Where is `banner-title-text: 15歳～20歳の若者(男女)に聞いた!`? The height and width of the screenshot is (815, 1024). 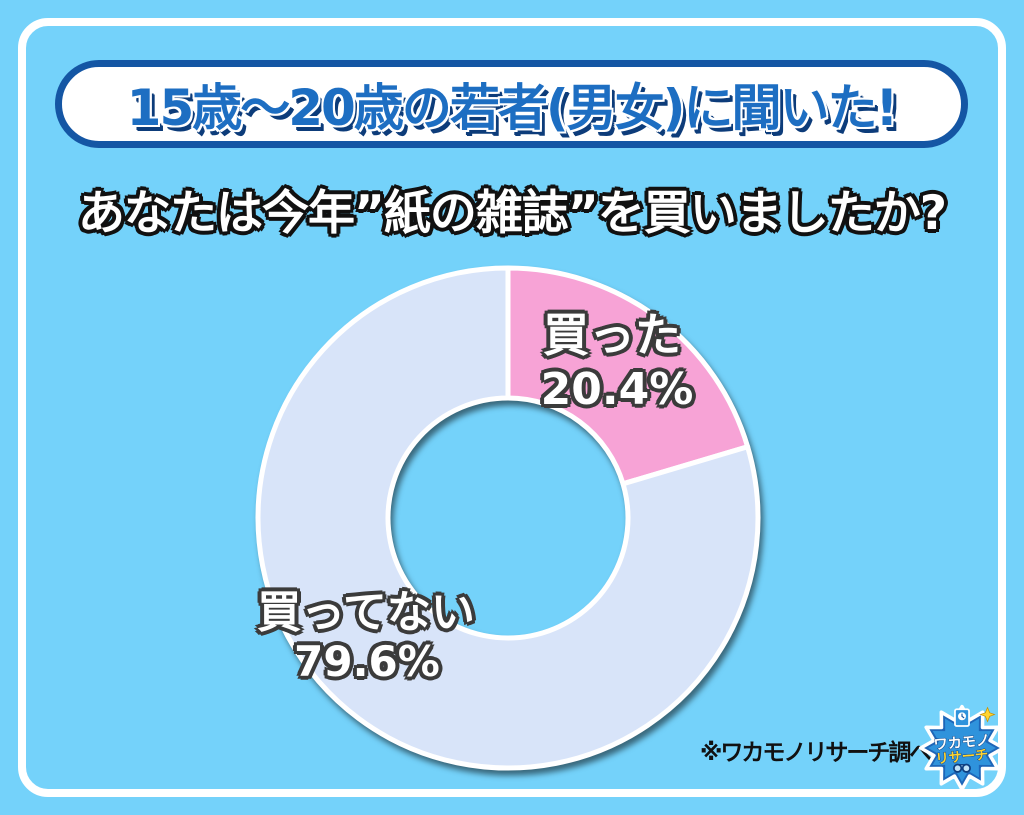
banner-title-text: 15歳～20歳の若者(男女)に聞いた! is located at coordinates (512, 108).